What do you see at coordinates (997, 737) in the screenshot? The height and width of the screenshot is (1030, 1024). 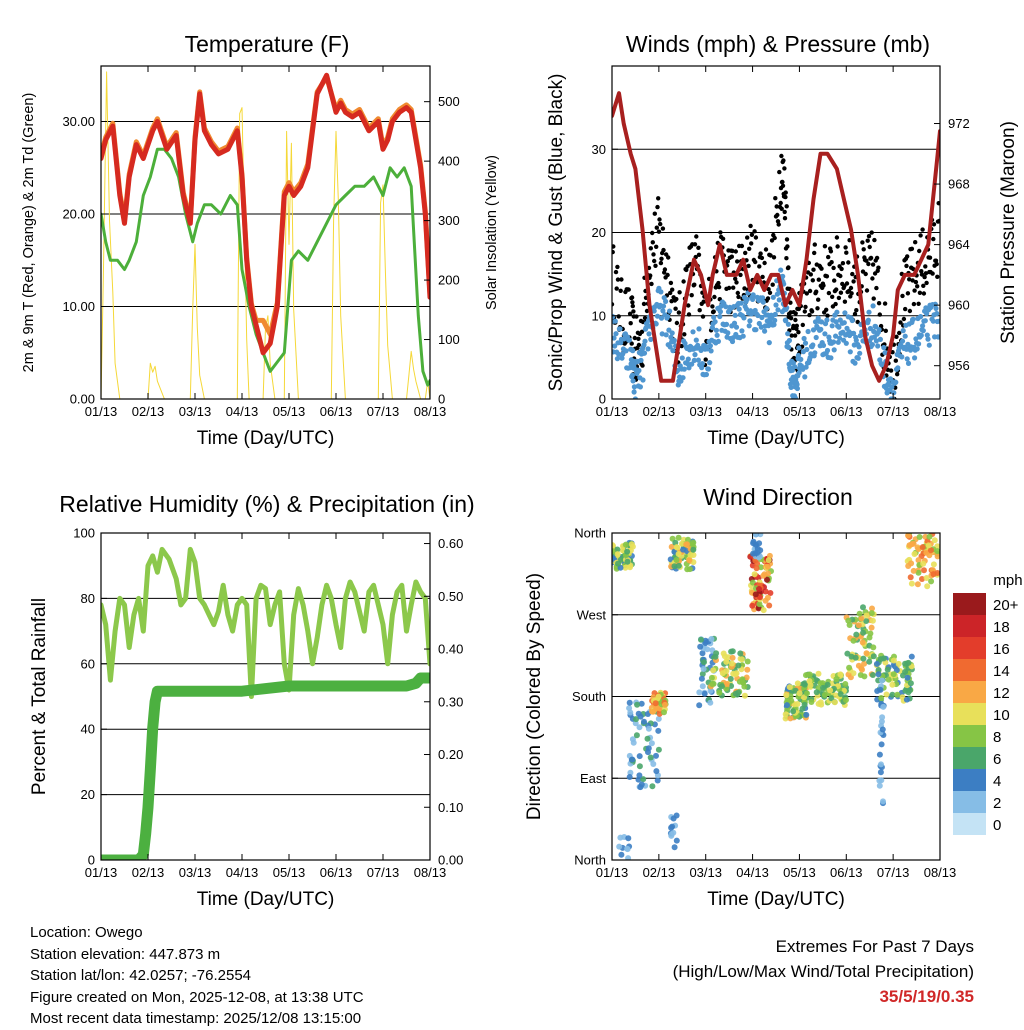 I see `colorbar-label: 8` at bounding box center [997, 737].